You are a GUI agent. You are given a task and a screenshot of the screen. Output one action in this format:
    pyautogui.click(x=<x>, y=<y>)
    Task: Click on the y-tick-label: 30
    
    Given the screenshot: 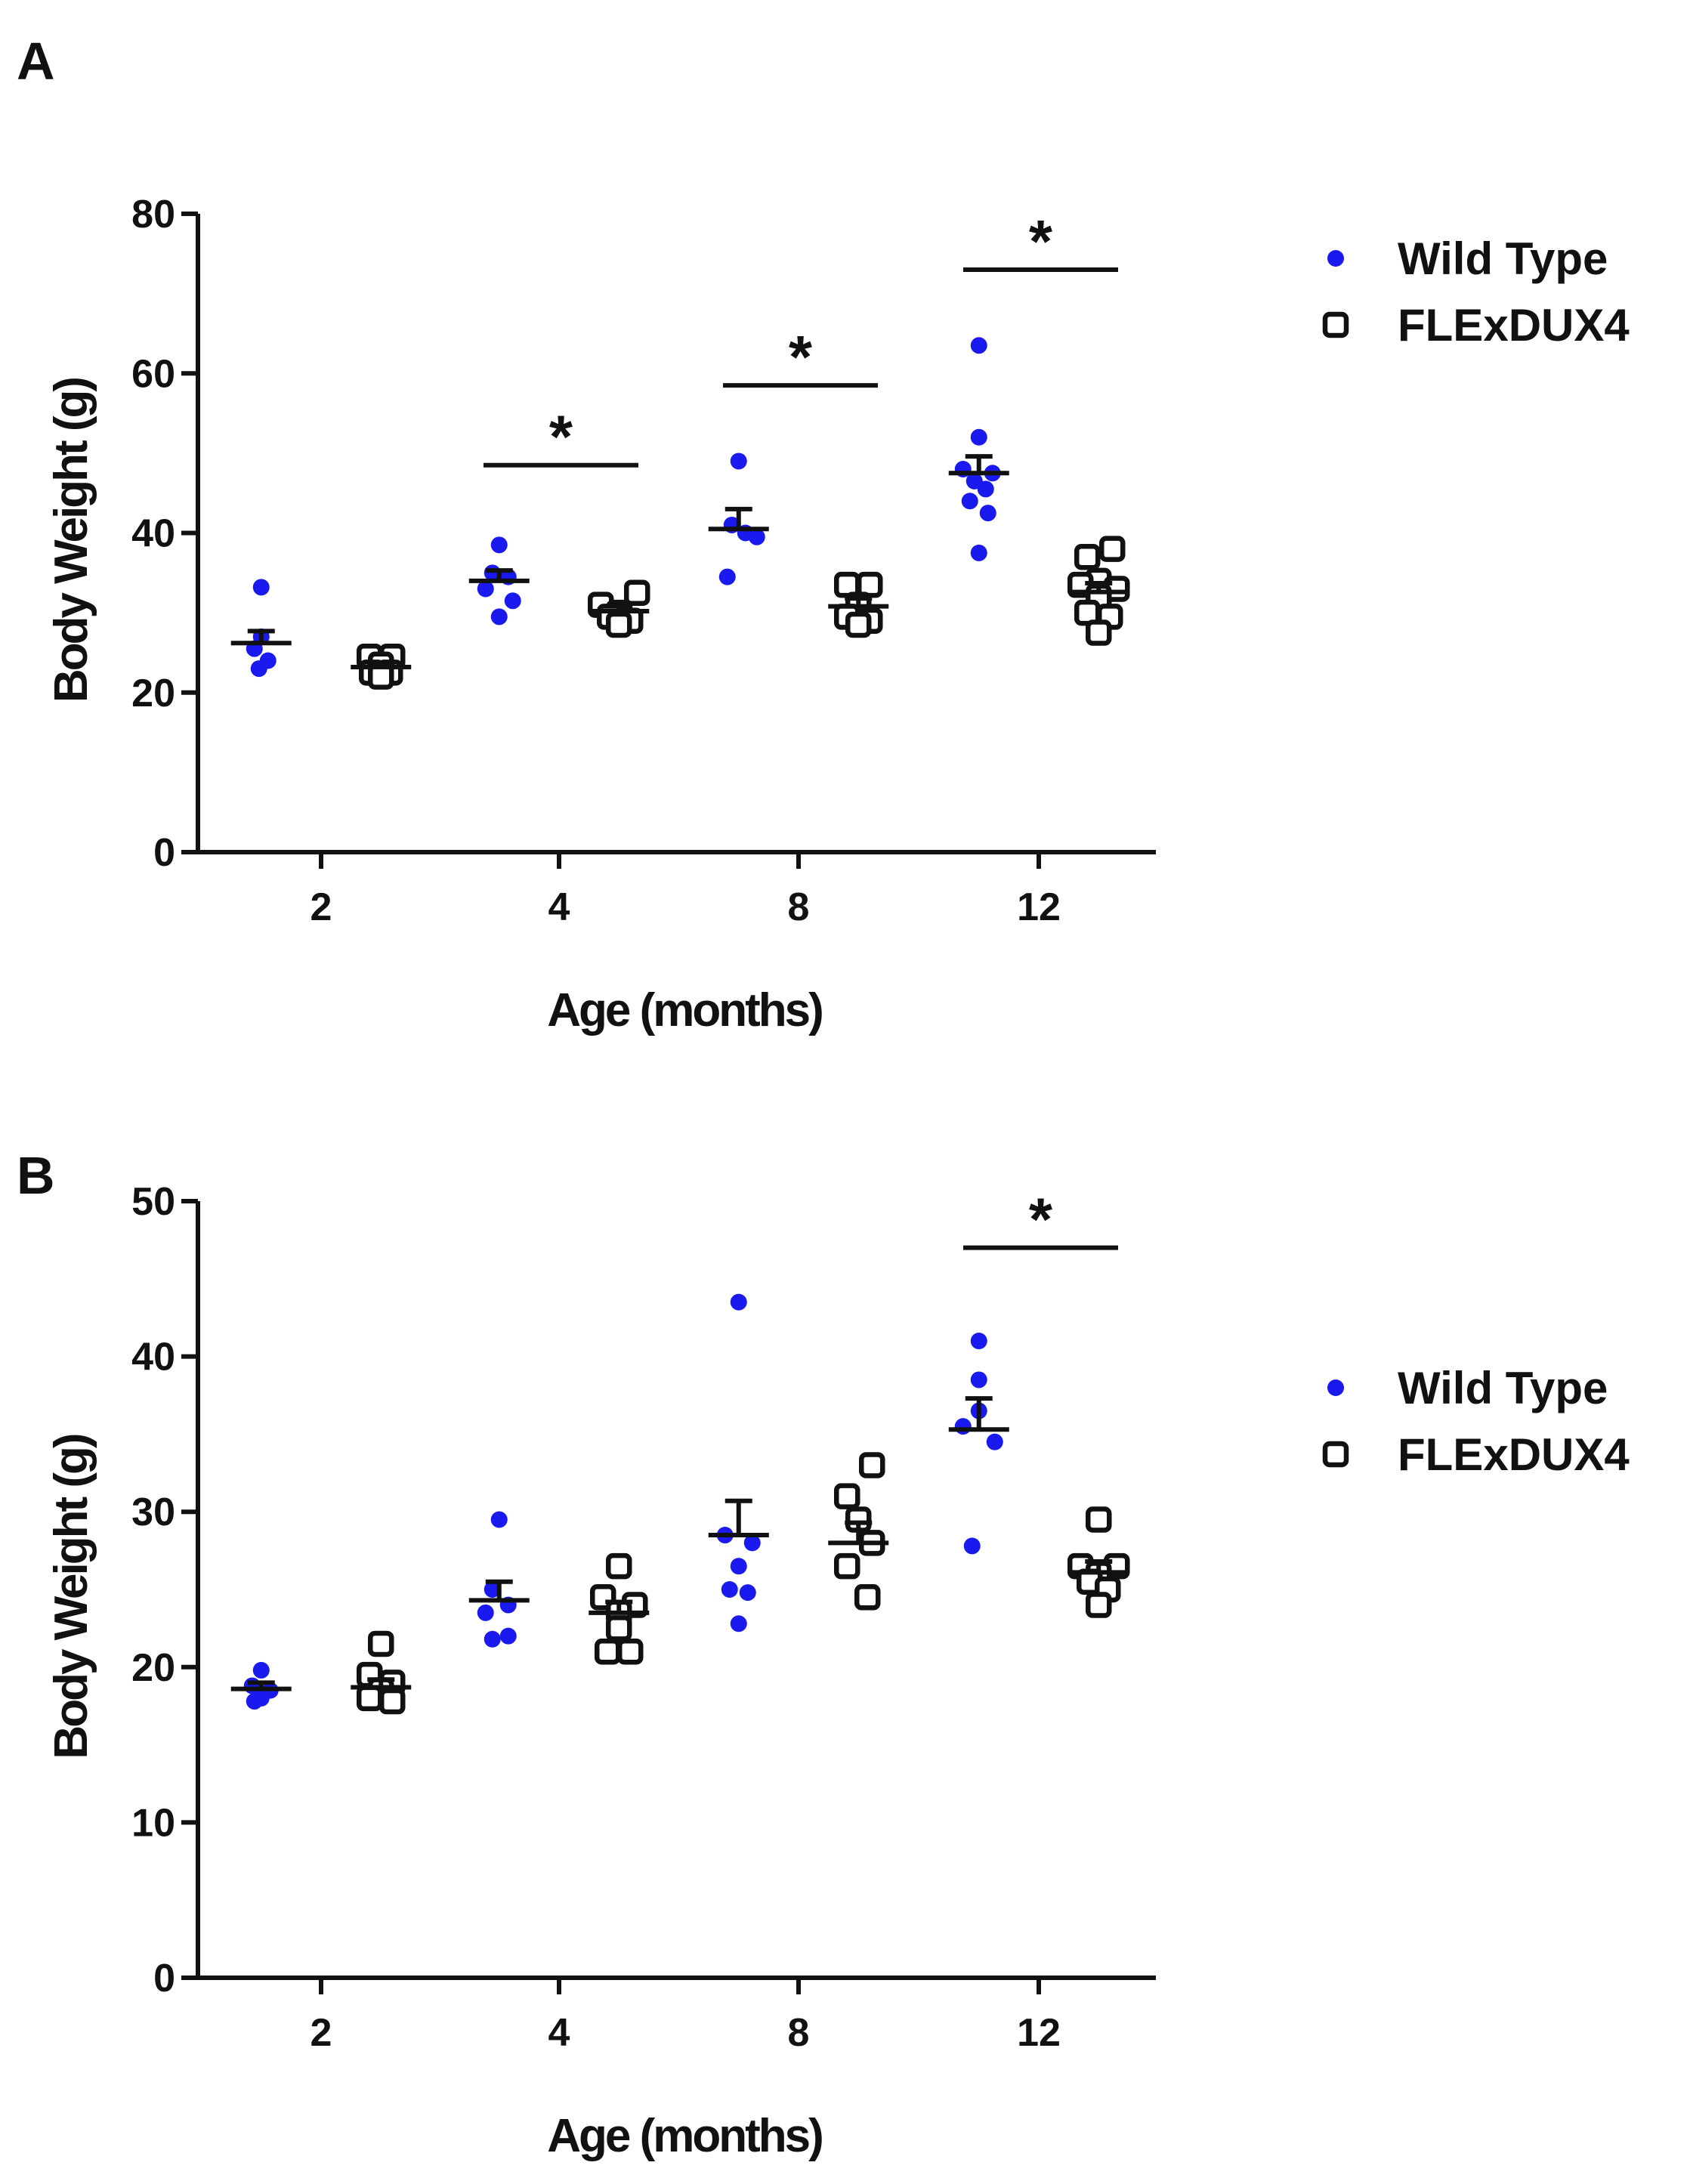 What is the action you would take?
    pyautogui.click(x=153, y=1512)
    